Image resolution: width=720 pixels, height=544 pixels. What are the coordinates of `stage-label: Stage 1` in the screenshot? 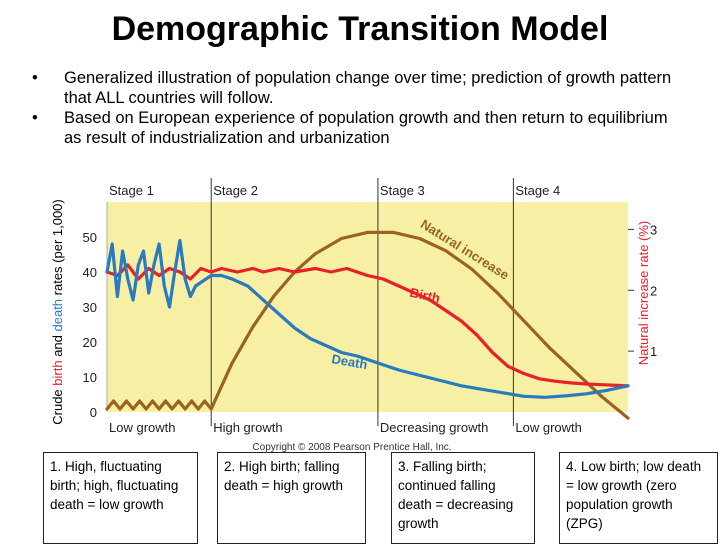 It's located at (131, 190).